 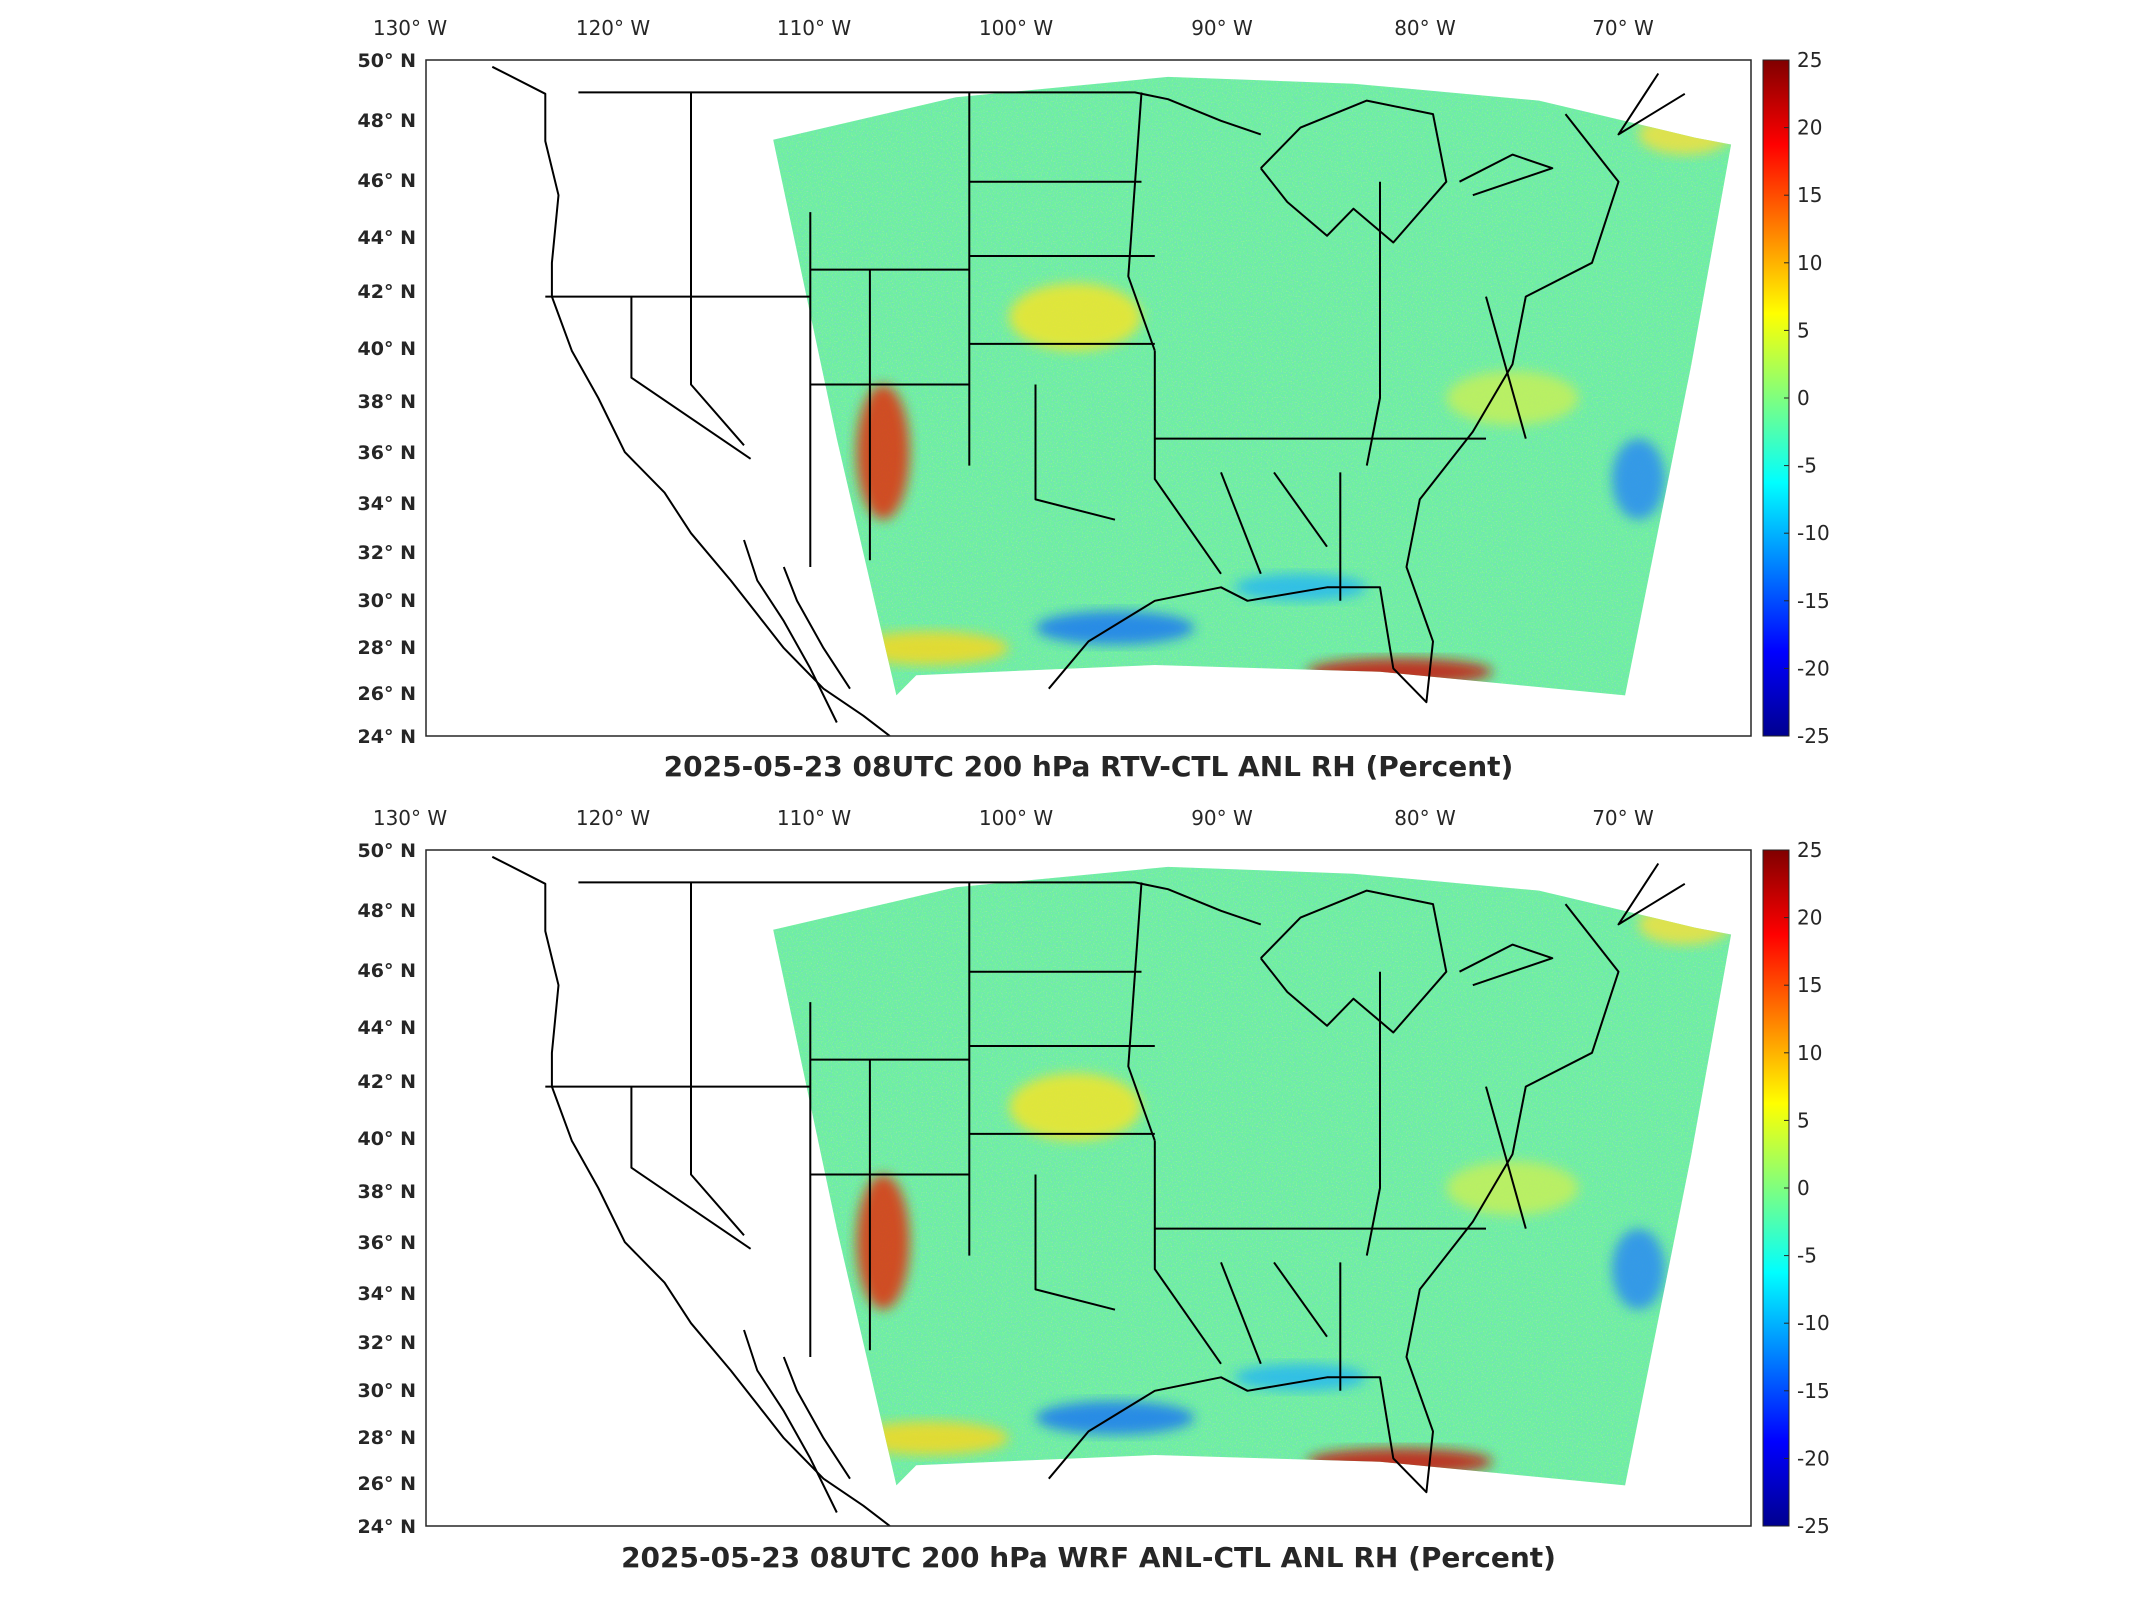 What do you see at coordinates (387, 553) in the screenshot?
I see `lat-tick-label: 32° N` at bounding box center [387, 553].